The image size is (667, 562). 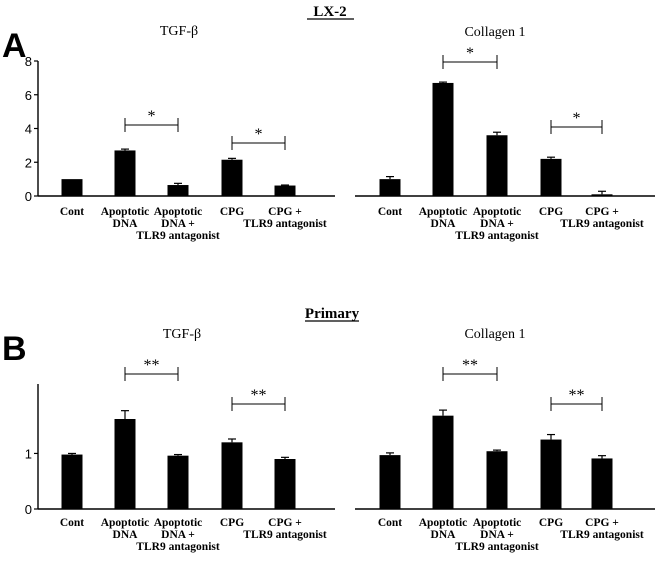 What do you see at coordinates (28, 61) in the screenshot?
I see `y-tick-label: 8` at bounding box center [28, 61].